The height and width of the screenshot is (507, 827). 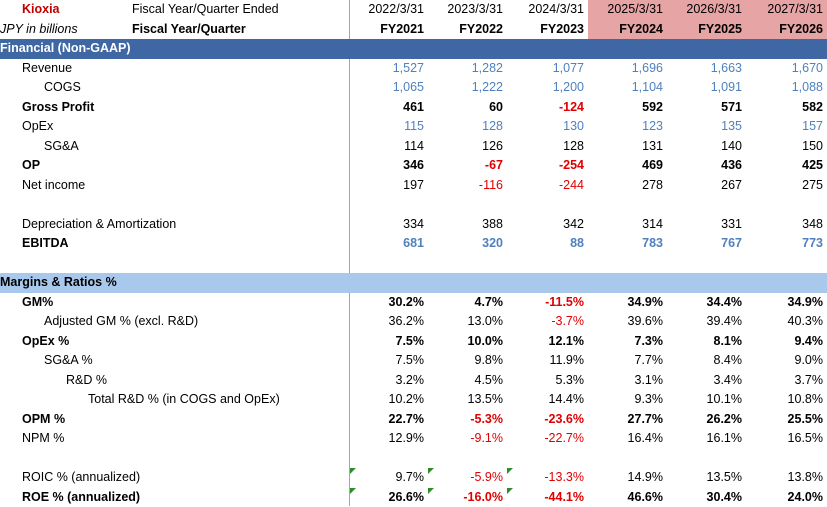 I want to click on value-cell: 334, so click(x=389, y=225).